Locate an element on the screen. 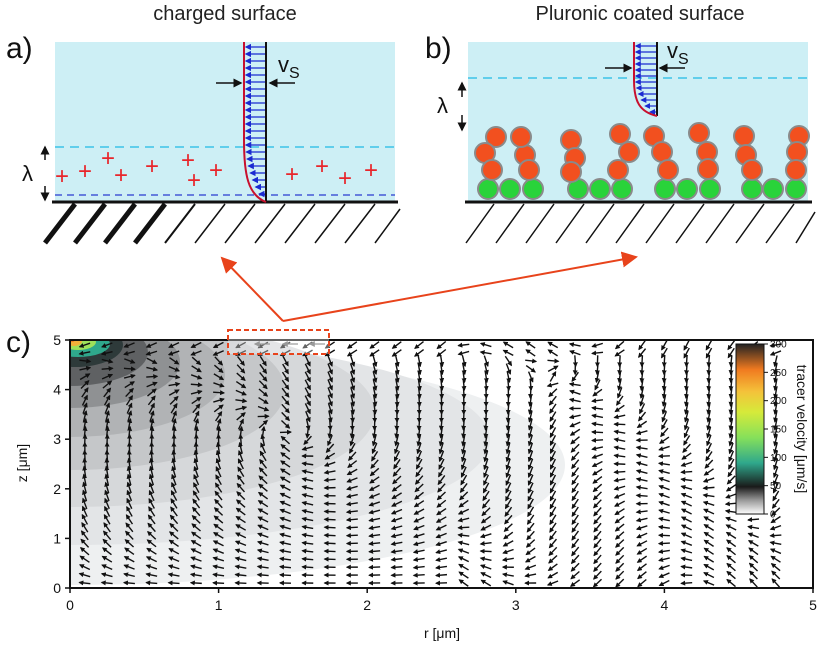 The image size is (830, 647). connector-arrow-a is located at coordinates (252, 289).